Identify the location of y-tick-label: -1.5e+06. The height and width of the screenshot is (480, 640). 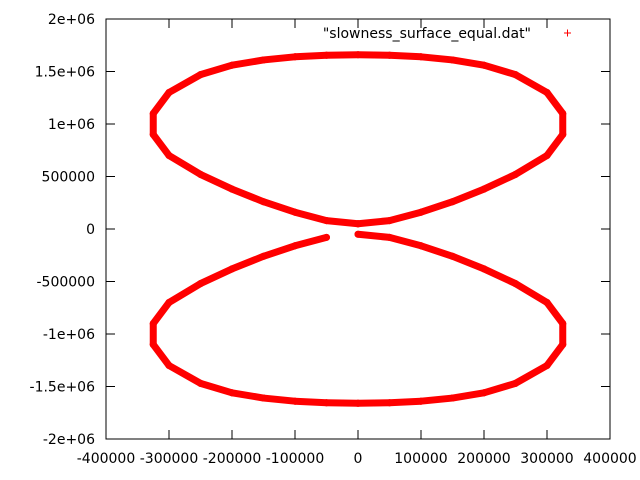
(63, 388).